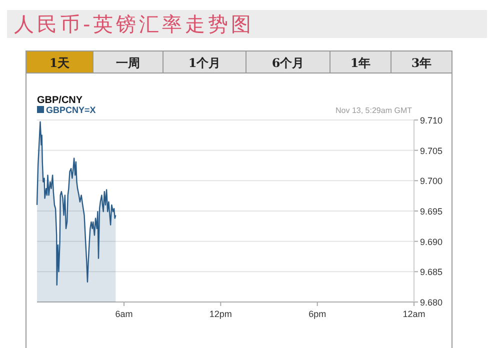  I want to click on y-tick-label: 9.705, so click(431, 151).